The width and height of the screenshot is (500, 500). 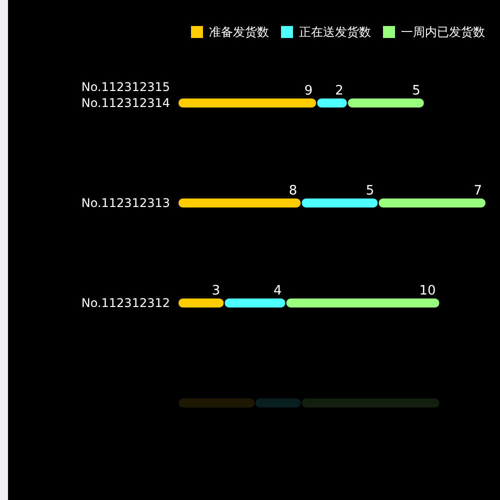 I want to click on data-label: 4, so click(x=278, y=291).